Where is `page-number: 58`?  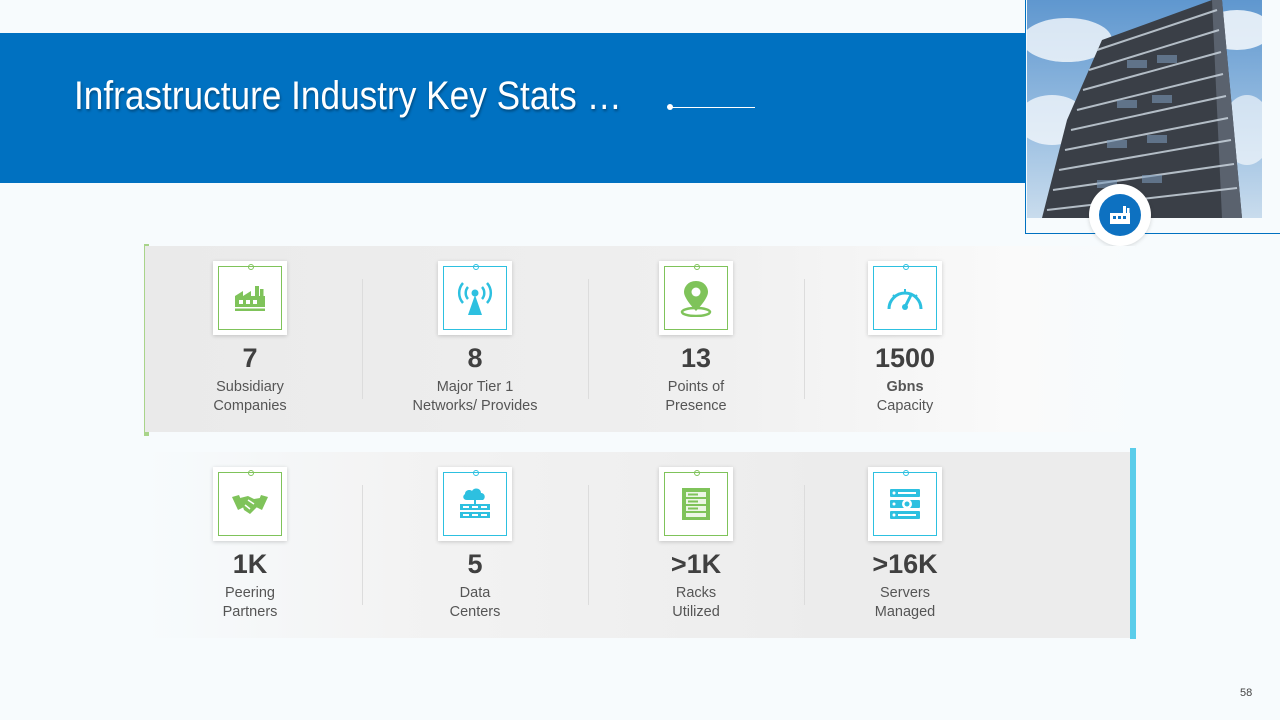
page-number: 58 is located at coordinates (1246, 693).